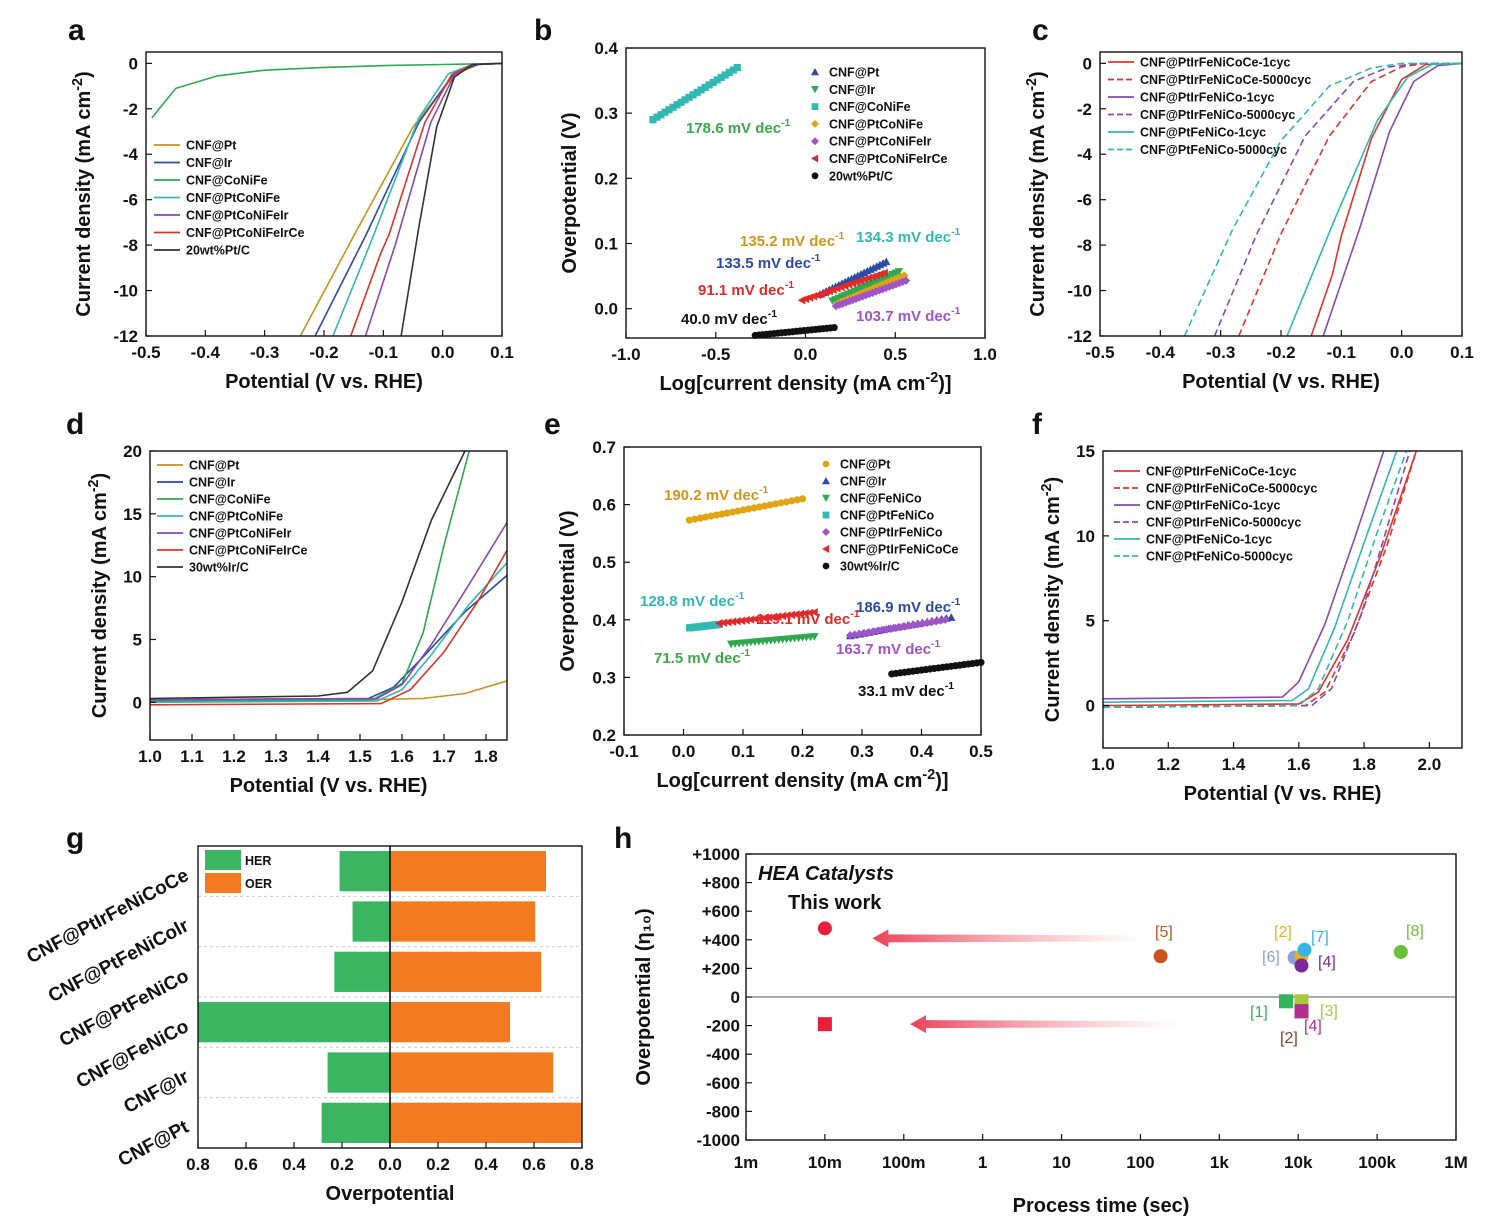 The width and height of the screenshot is (1488, 1226). Describe the element at coordinates (1161, 352) in the screenshot. I see `x-tick-label: -0.4` at that location.